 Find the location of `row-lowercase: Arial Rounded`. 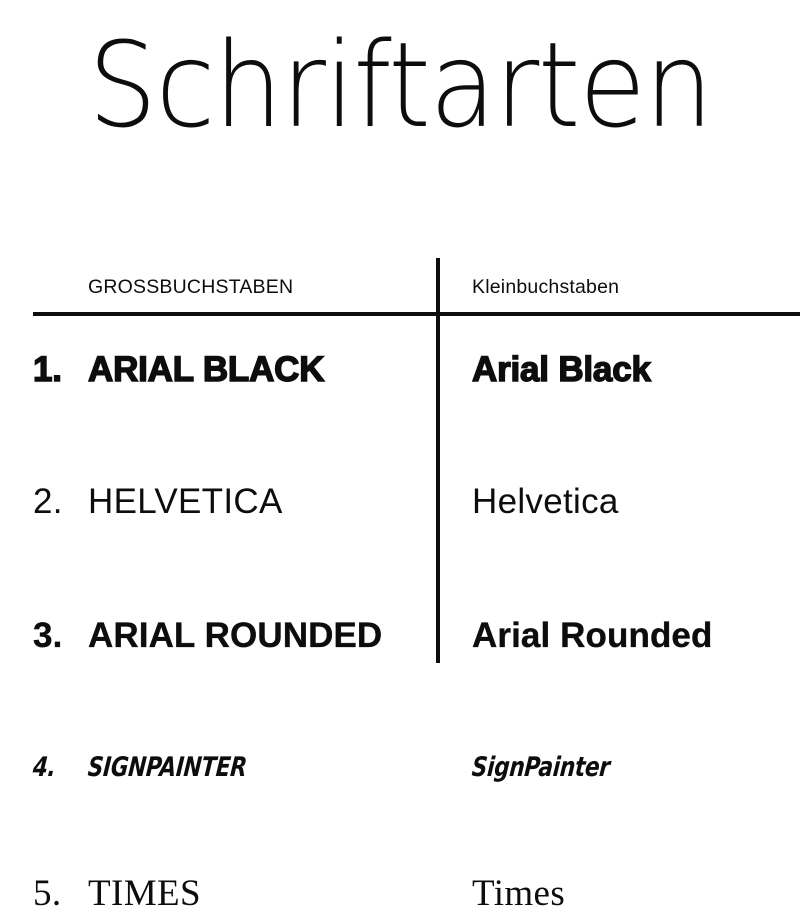

row-lowercase: Arial Rounded is located at coordinates (592, 635).